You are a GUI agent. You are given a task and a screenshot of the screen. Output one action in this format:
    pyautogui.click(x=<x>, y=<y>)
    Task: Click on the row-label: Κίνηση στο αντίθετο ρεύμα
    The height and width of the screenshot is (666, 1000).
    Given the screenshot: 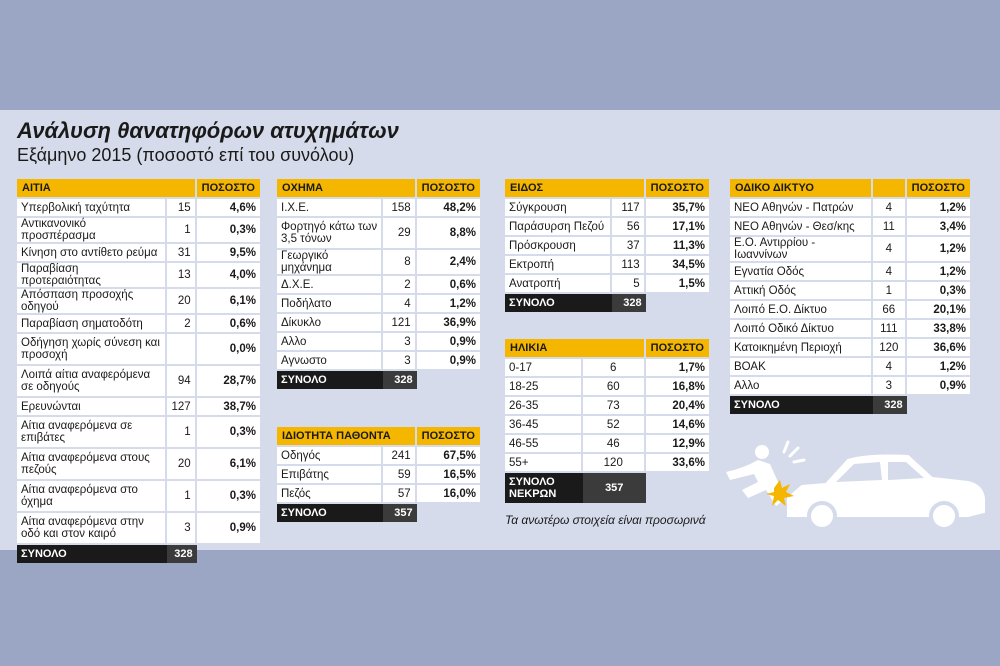 What is the action you would take?
    pyautogui.click(x=92, y=252)
    